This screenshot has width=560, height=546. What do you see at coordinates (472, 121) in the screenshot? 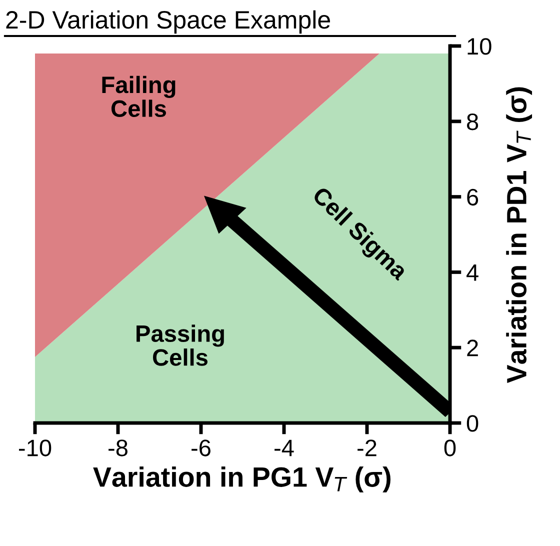
I see `y-tick-label: 8` at bounding box center [472, 121].